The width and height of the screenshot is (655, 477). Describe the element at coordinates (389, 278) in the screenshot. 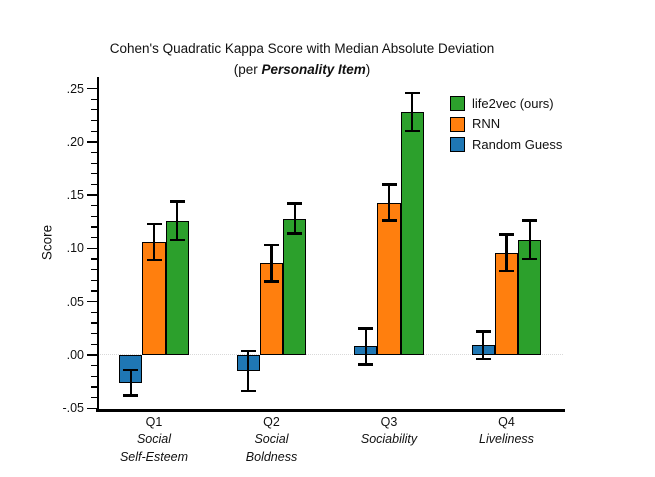

I see `bar-rnn-q3` at that location.